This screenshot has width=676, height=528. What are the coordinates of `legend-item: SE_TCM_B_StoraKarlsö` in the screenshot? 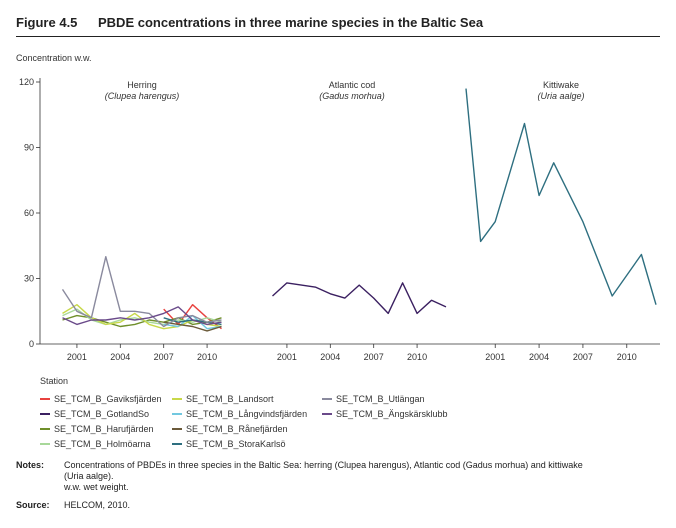 It's located at (247, 443).